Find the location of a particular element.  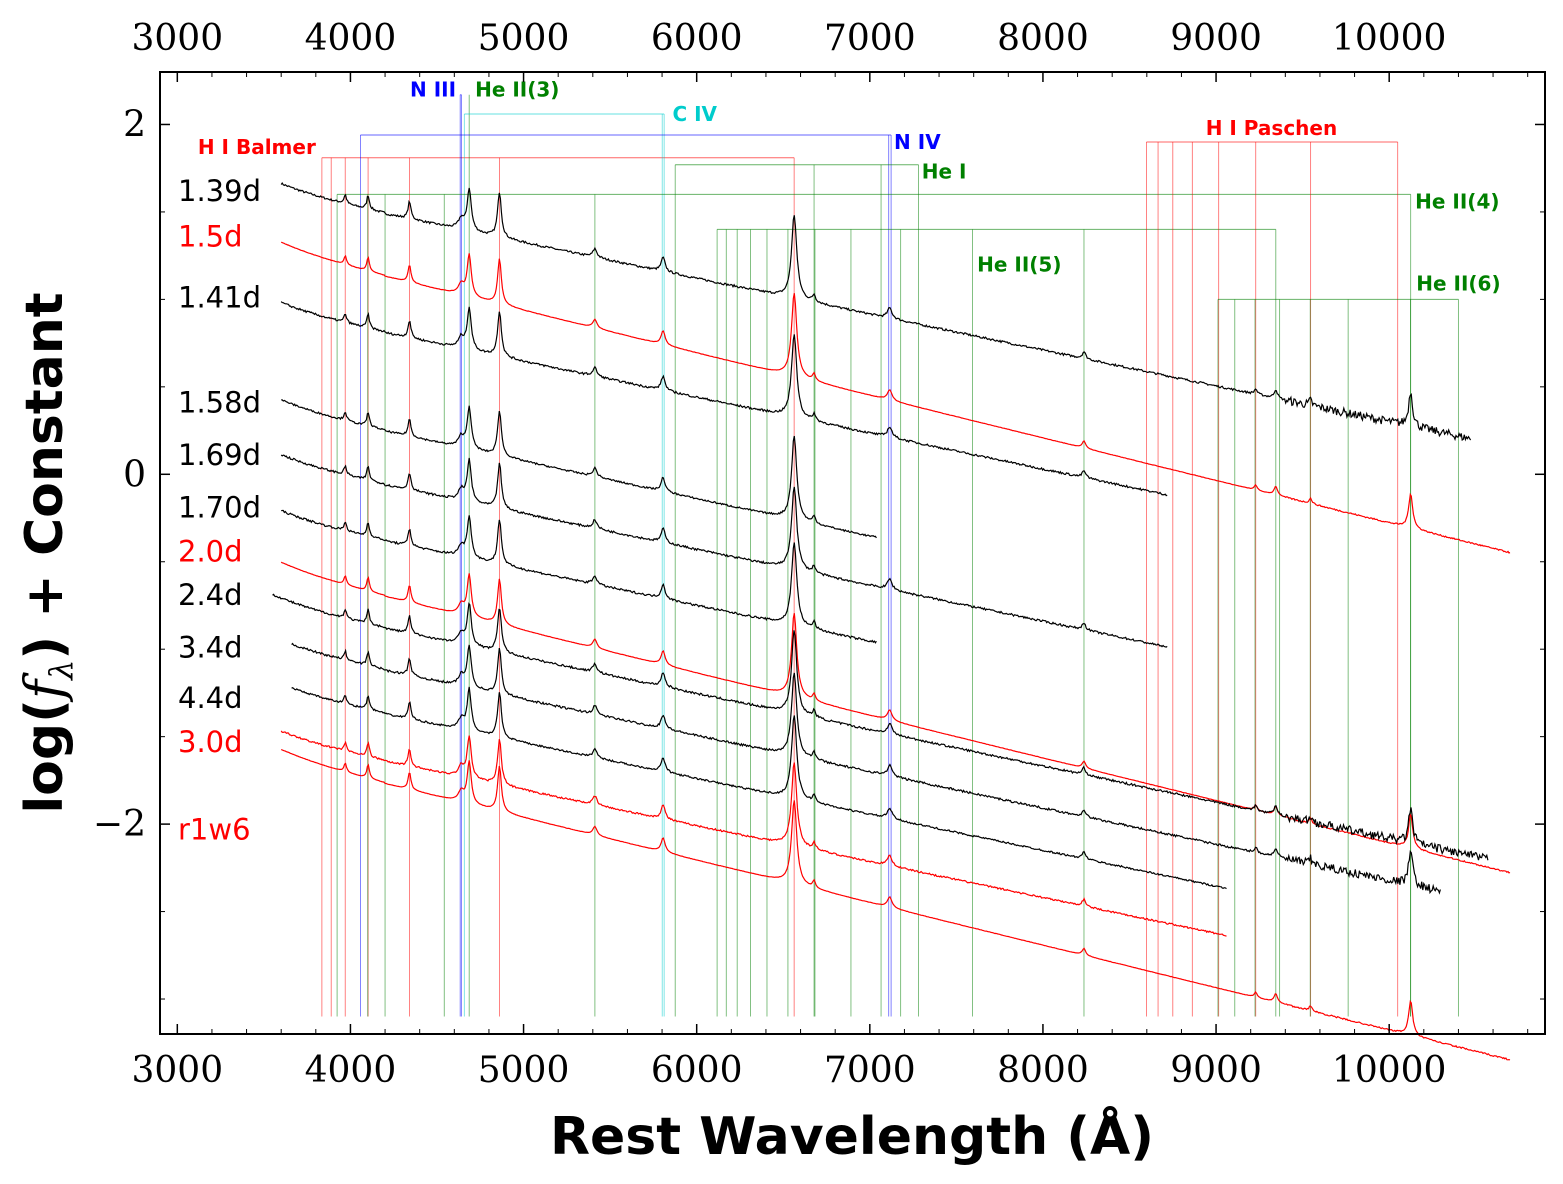

y-axis-title: log(fλ) + Constant is located at coordinates (47, 552).